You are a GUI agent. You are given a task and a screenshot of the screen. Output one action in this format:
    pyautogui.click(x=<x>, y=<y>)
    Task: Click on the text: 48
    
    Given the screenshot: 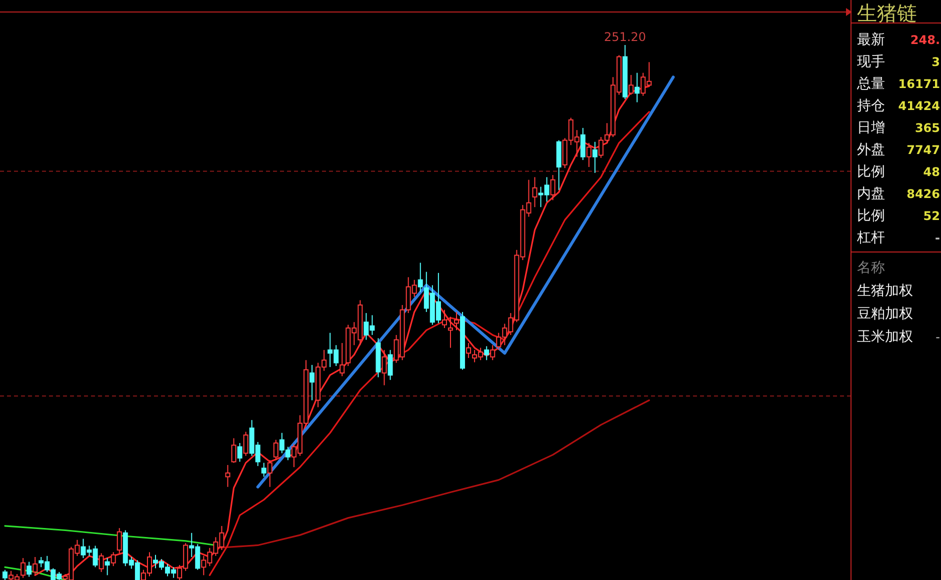 What is the action you would take?
    pyautogui.click(x=931, y=172)
    